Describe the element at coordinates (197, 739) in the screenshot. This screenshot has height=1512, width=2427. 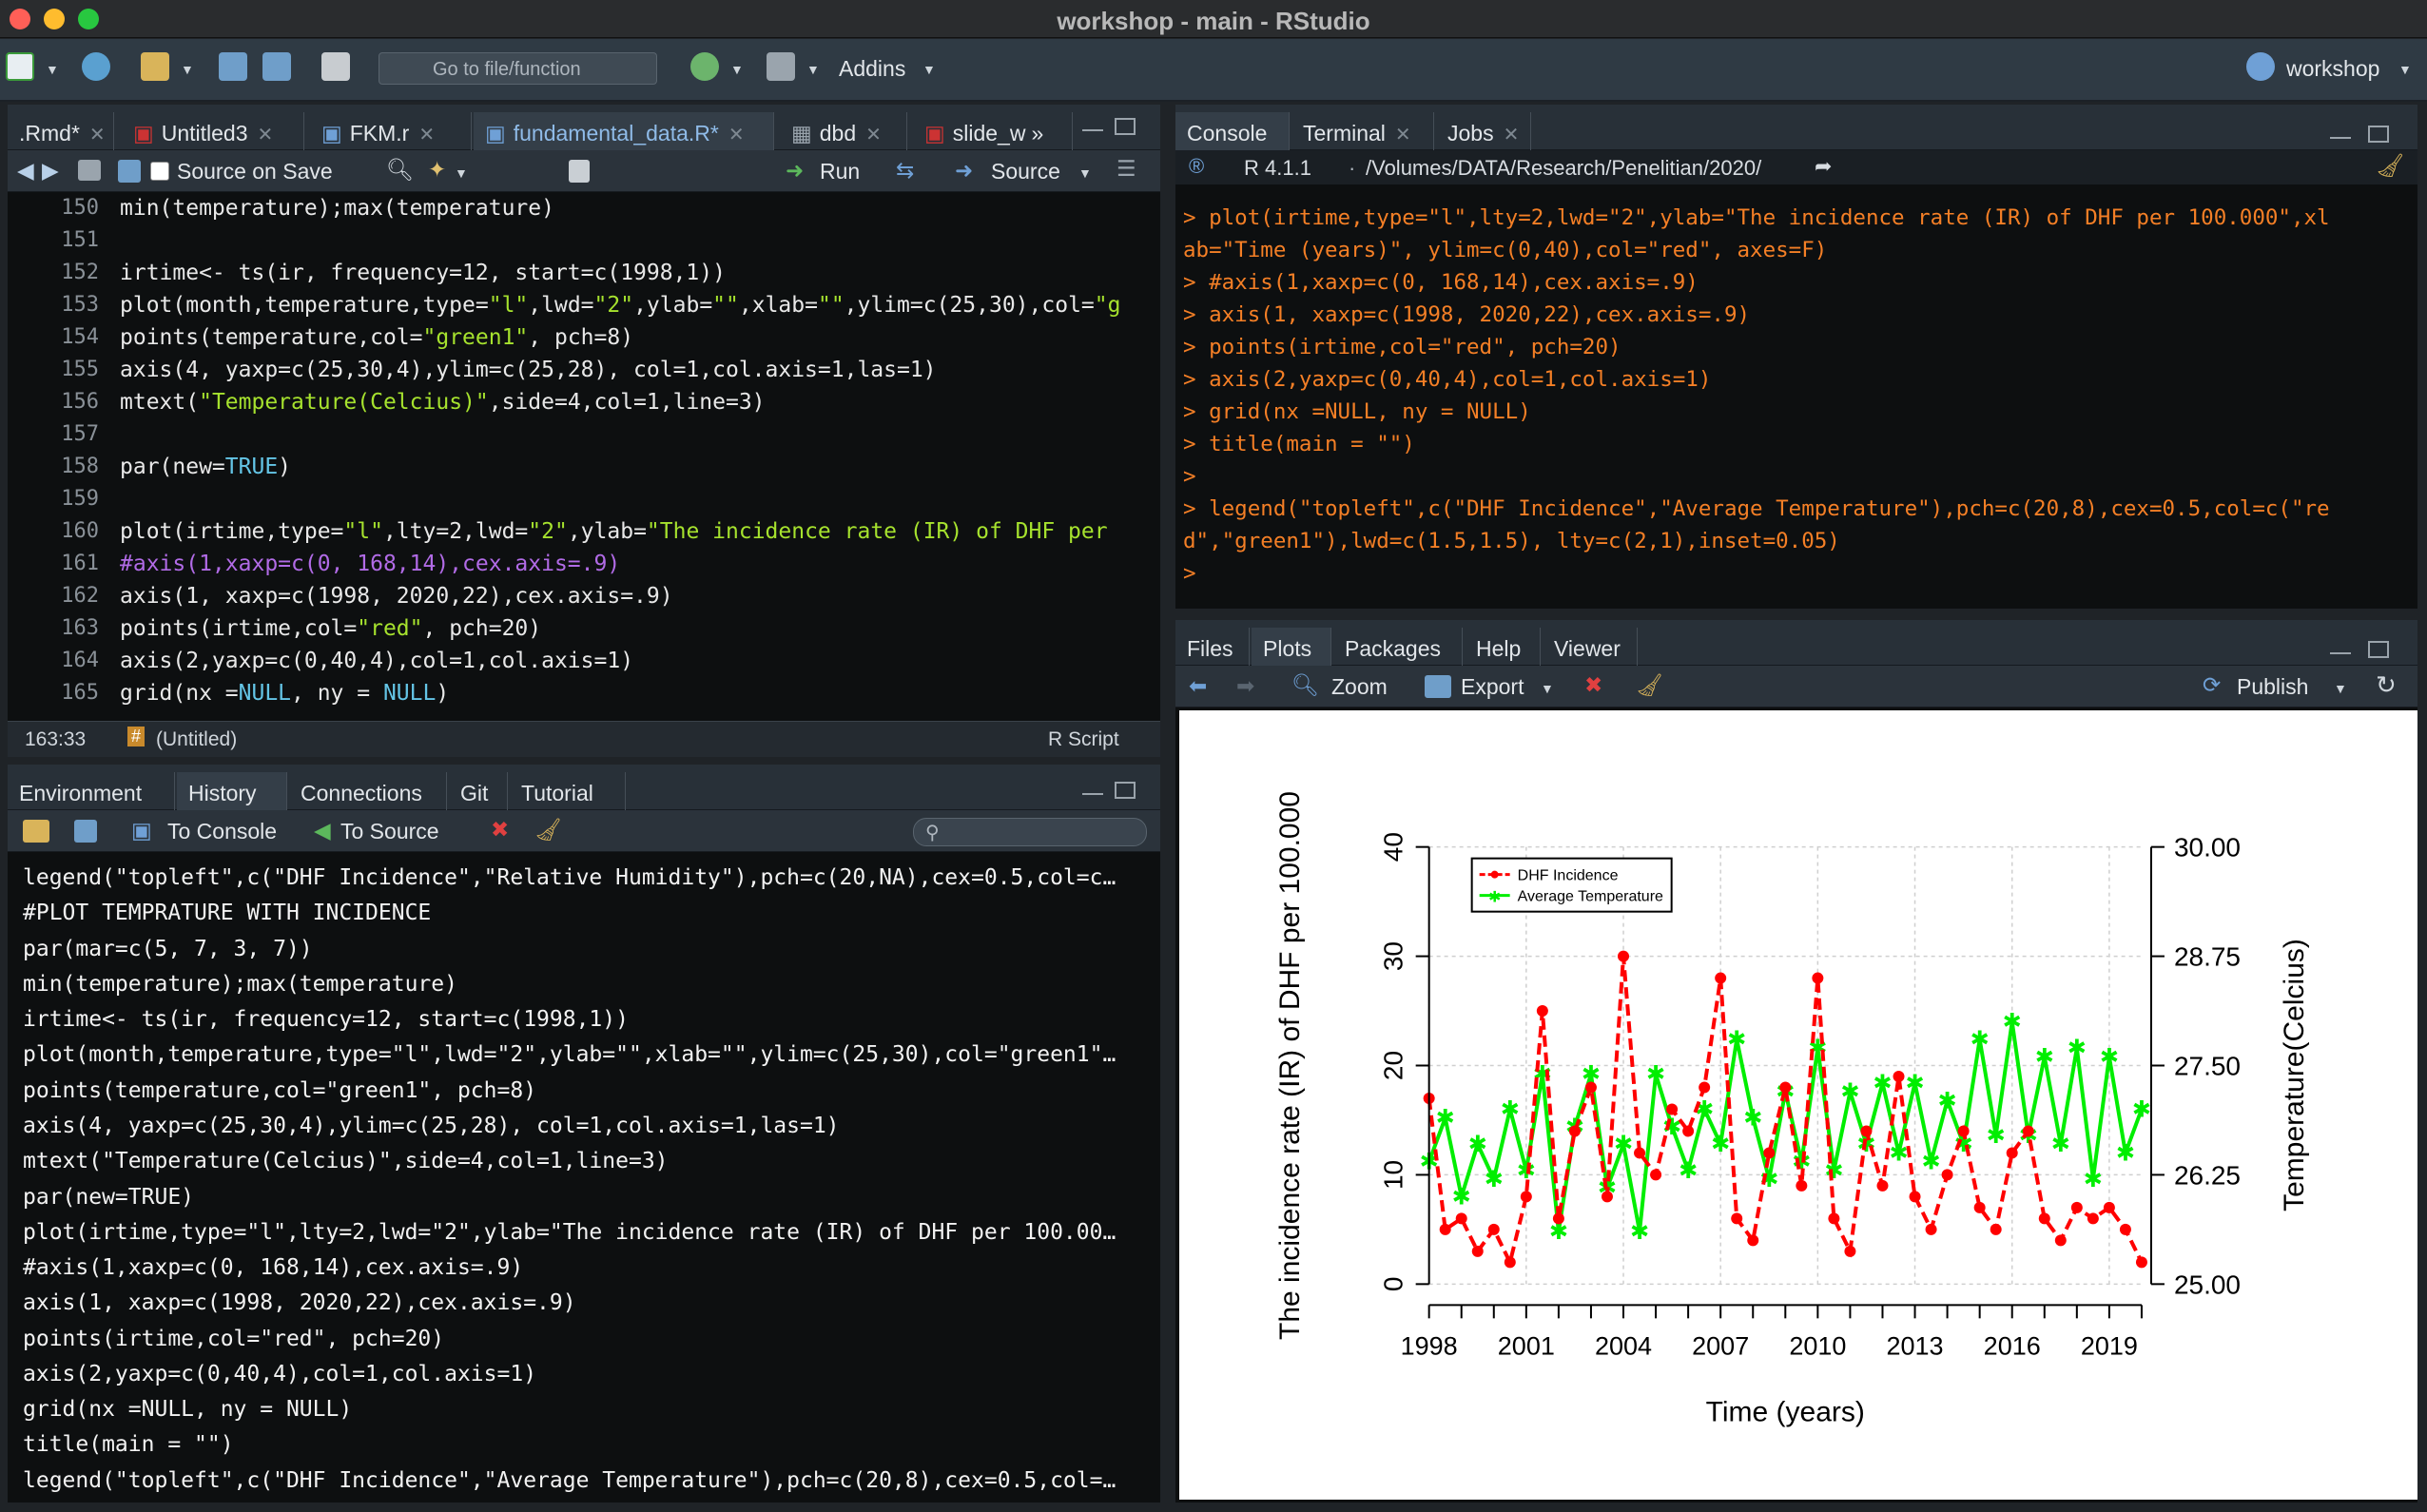
I see `scope-selector: (Untitled)` at that location.